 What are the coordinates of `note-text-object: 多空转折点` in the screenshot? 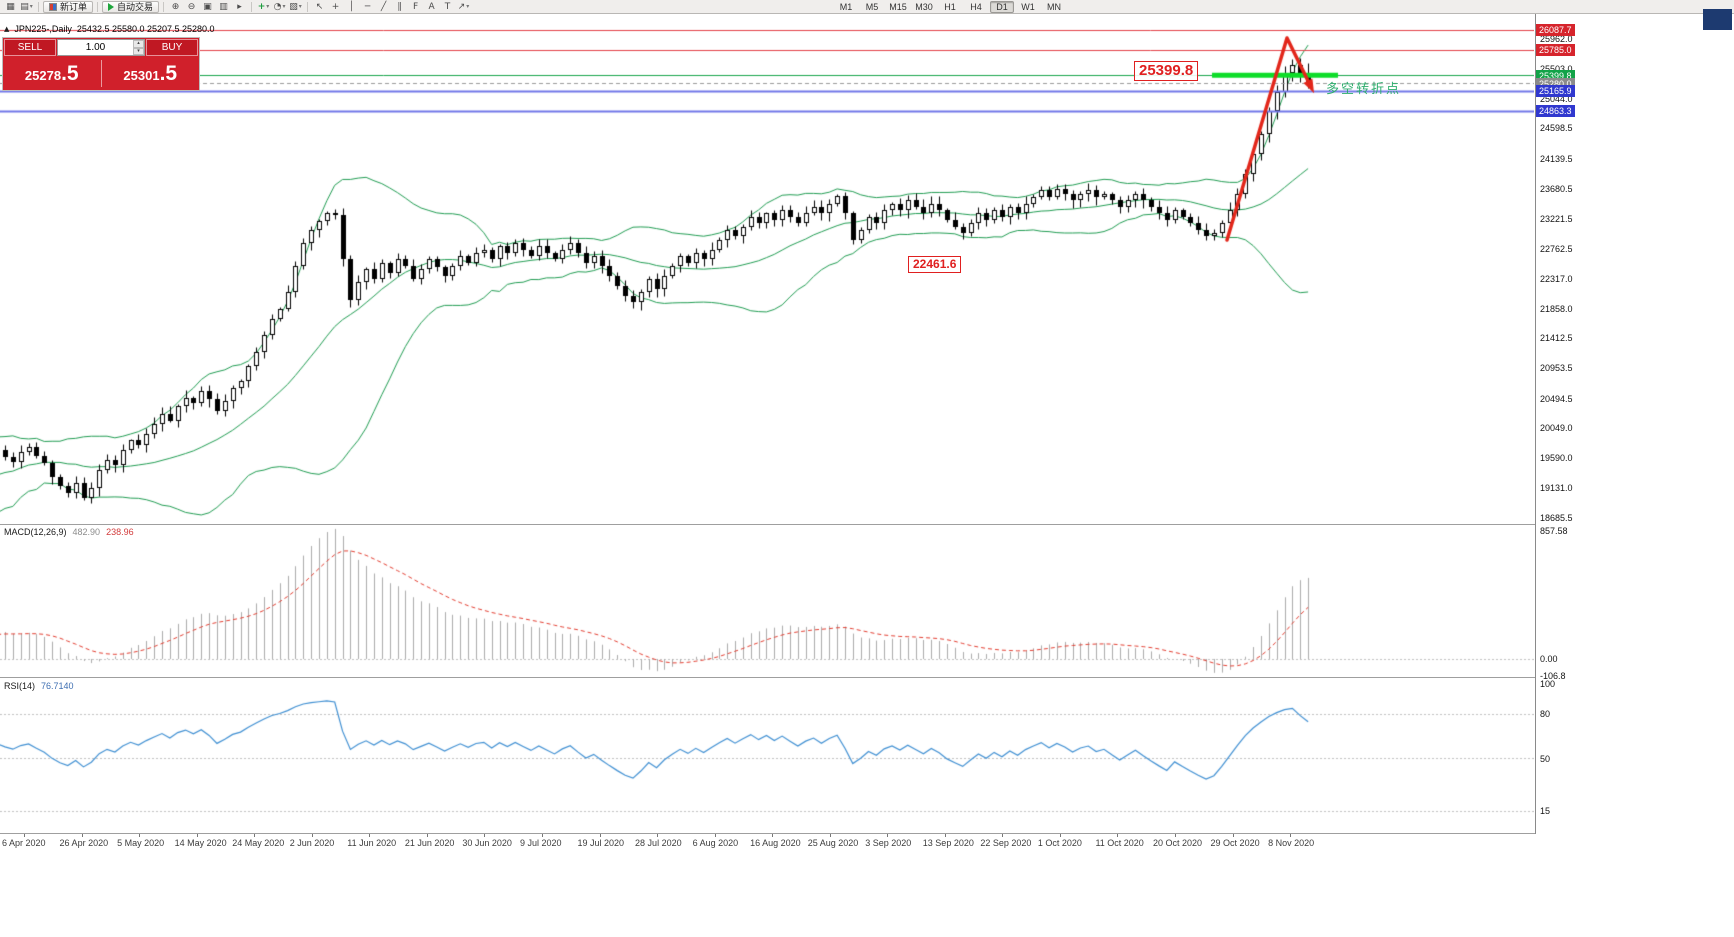 It's located at (1364, 88).